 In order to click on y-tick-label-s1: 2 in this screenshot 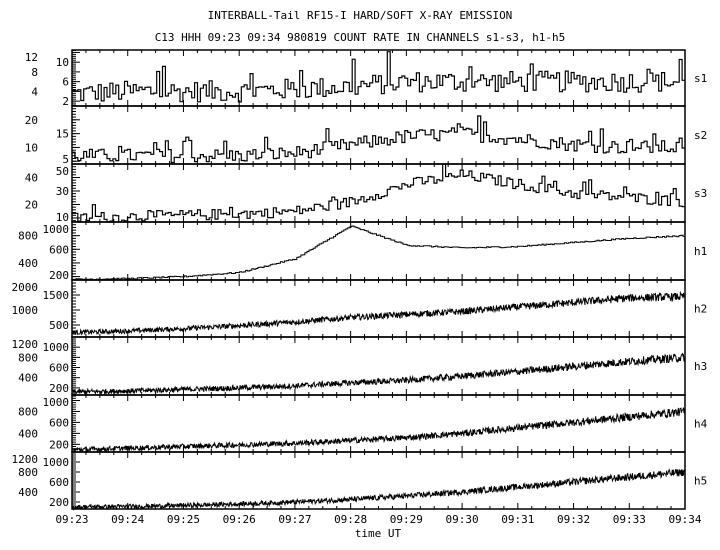, I will do `click(65, 101)`.